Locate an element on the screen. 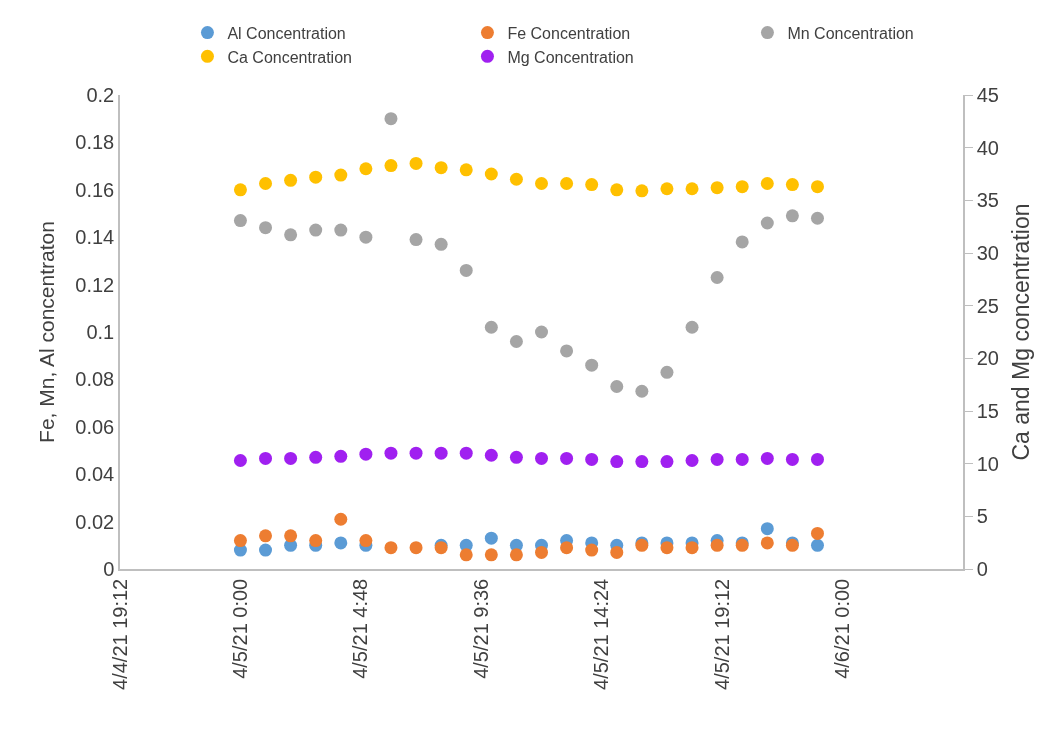 This screenshot has height=745, width=1053. y-tick-label: 0.12 is located at coordinates (95, 284).